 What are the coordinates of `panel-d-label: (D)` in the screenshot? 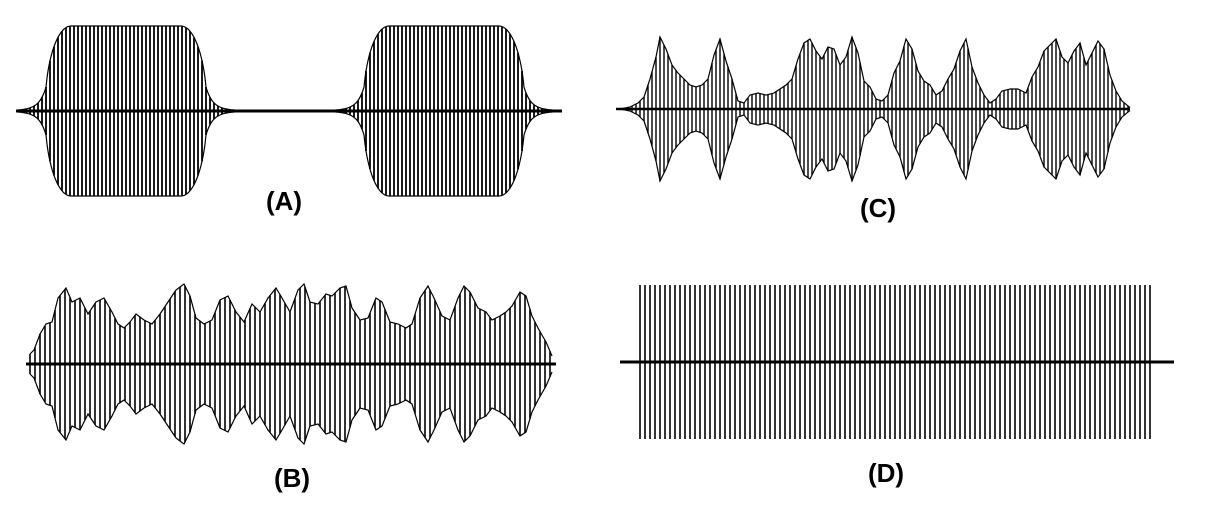 It's located at (886, 473).